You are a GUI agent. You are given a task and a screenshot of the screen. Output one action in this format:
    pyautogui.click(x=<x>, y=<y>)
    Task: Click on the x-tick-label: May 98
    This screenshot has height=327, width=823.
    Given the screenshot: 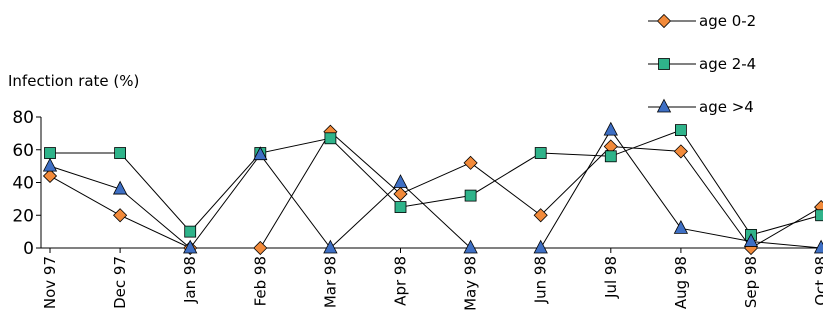 What is the action you would take?
    pyautogui.click(x=471, y=283)
    